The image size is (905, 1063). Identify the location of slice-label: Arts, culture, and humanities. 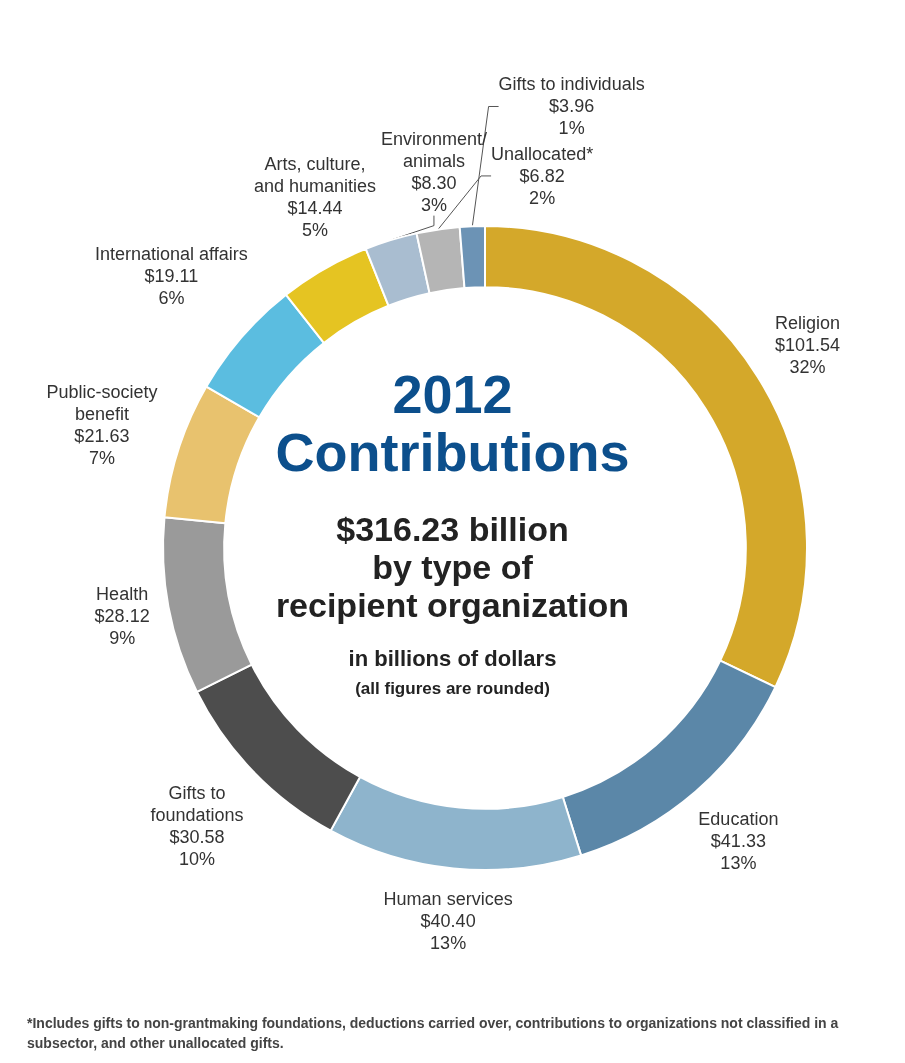
(315, 175).